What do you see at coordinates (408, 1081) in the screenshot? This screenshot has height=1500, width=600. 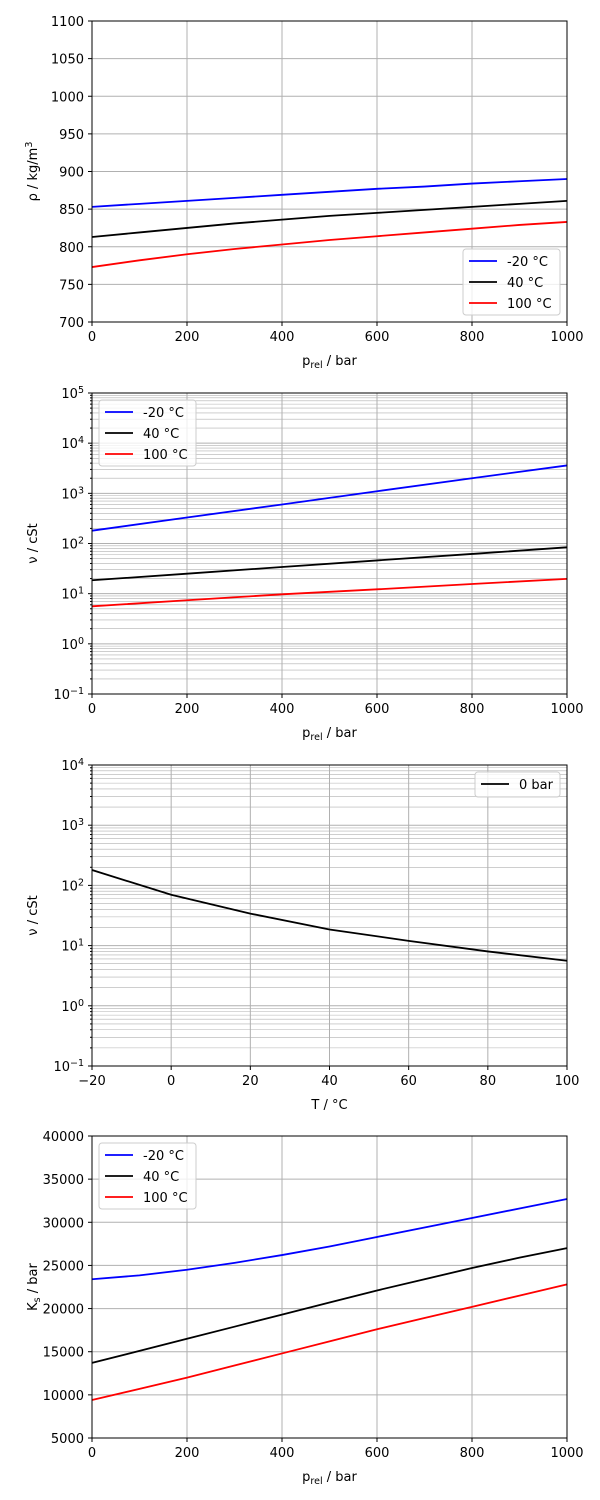 I see `x-tick-label: 60` at bounding box center [408, 1081].